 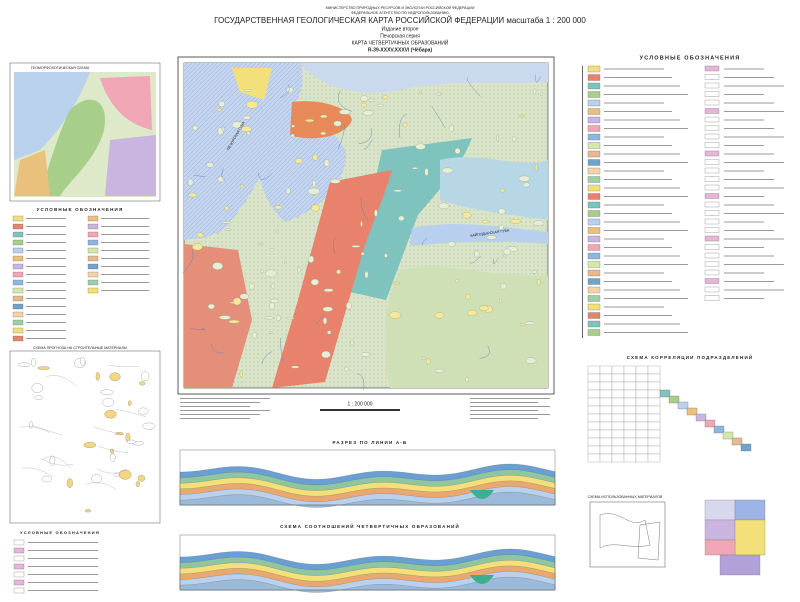 What do you see at coordinates (80, 278) in the screenshot?
I see `left-legend` at bounding box center [80, 278].